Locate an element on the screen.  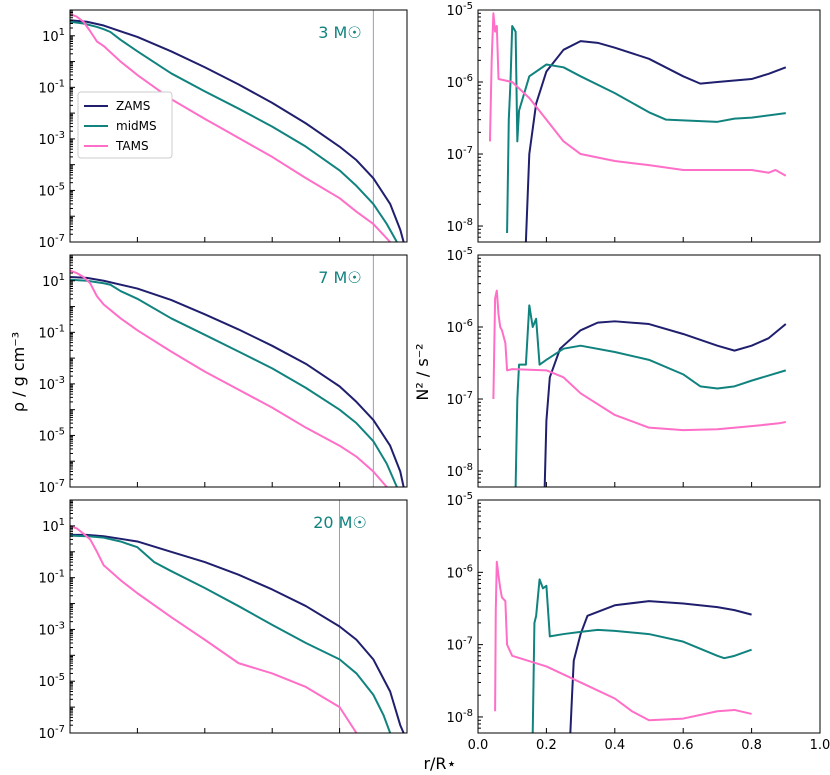
x-tick-label: 0.6 is located at coordinates (683, 745).